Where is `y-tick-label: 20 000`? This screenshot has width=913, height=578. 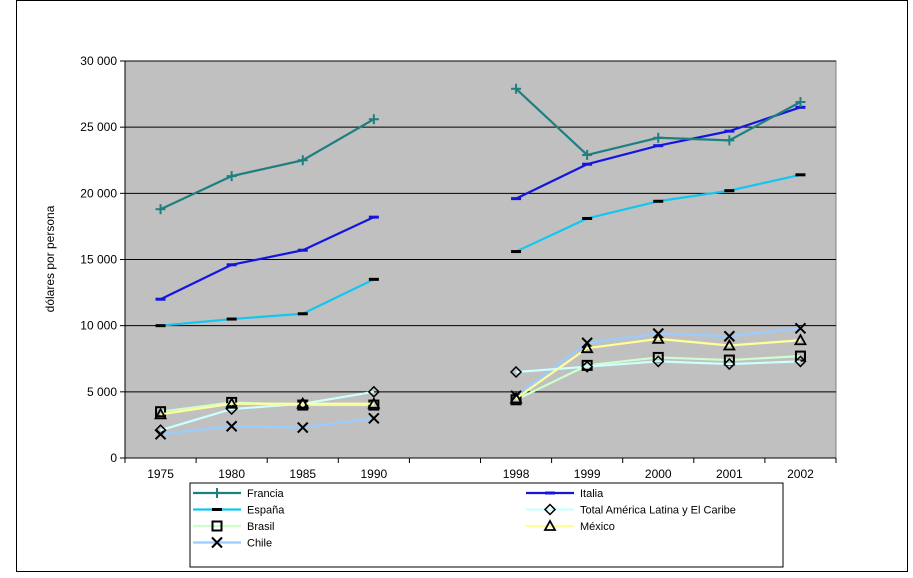 y-tick-label: 20 000 is located at coordinates (98, 193).